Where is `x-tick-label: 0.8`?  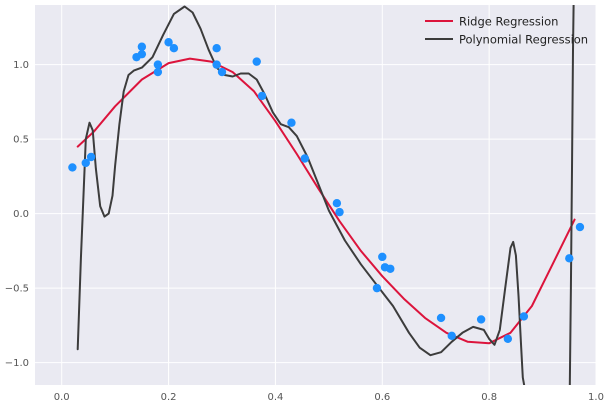
x-tick-label: 0.8 is located at coordinates (489, 397).